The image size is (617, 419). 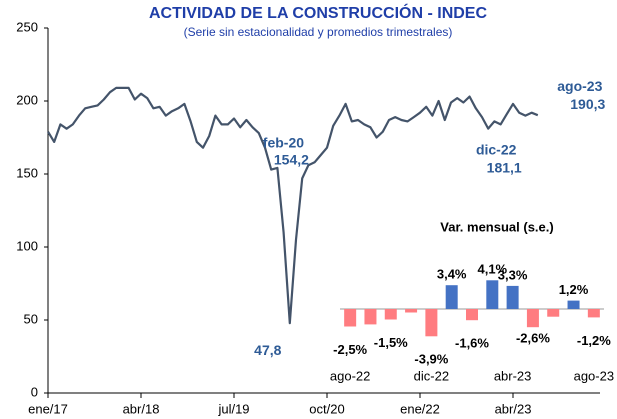 I want to click on x-tick-label: jul/19, so click(x=233, y=408).